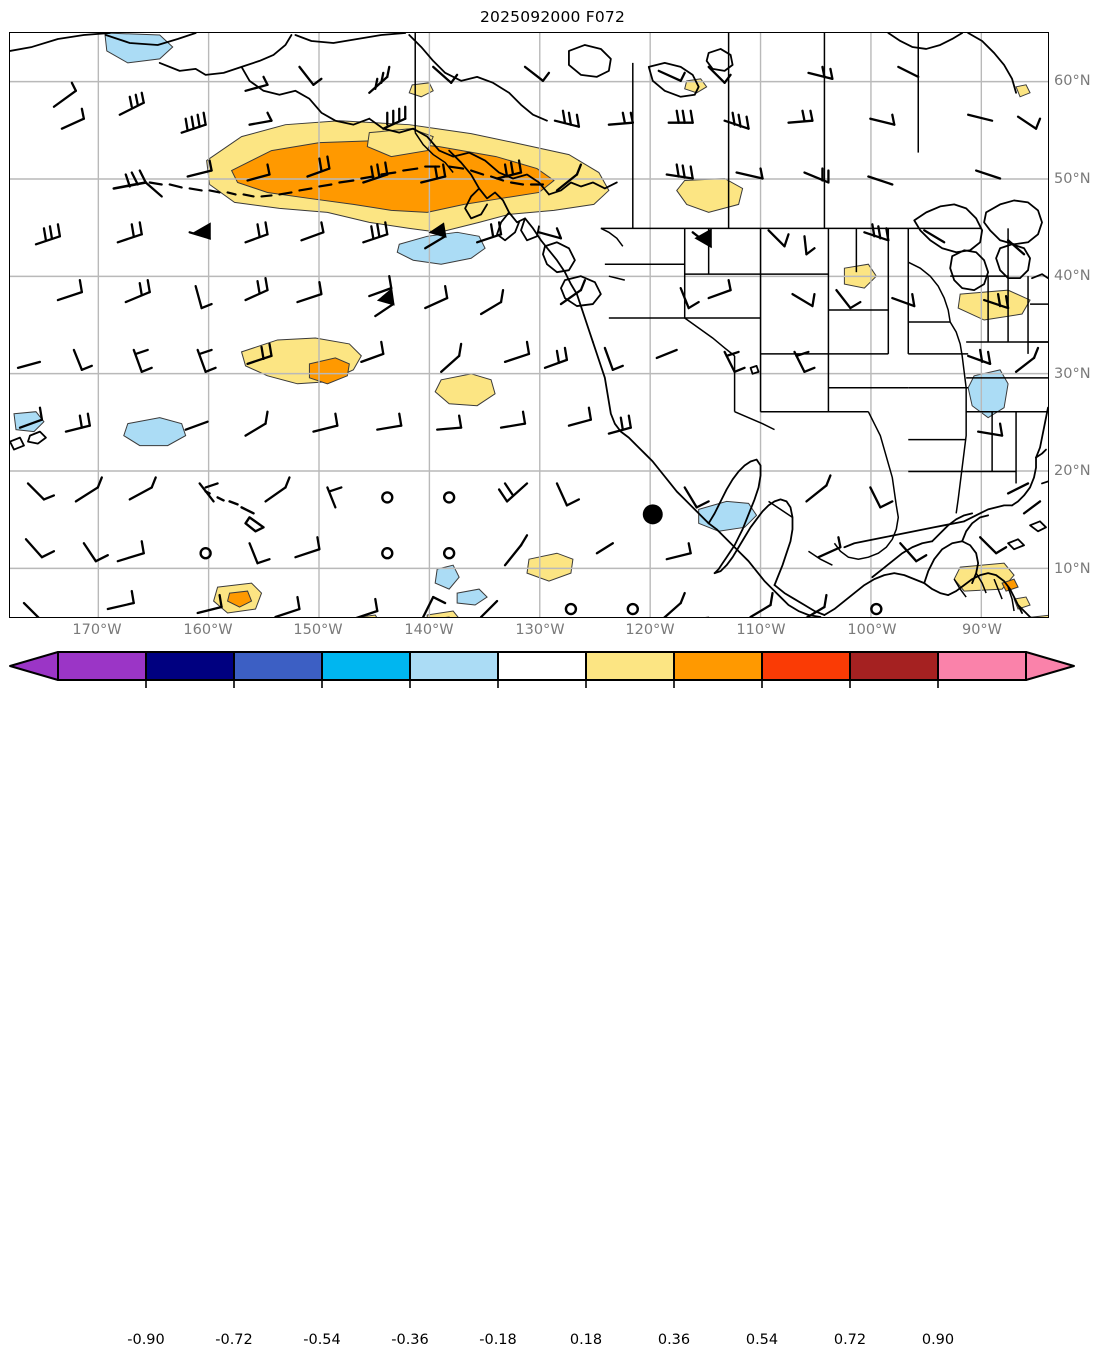 The image size is (1105, 1348). What do you see at coordinates (552, 17) in the screenshot?
I see `page-title: 2025092000 F072` at bounding box center [552, 17].